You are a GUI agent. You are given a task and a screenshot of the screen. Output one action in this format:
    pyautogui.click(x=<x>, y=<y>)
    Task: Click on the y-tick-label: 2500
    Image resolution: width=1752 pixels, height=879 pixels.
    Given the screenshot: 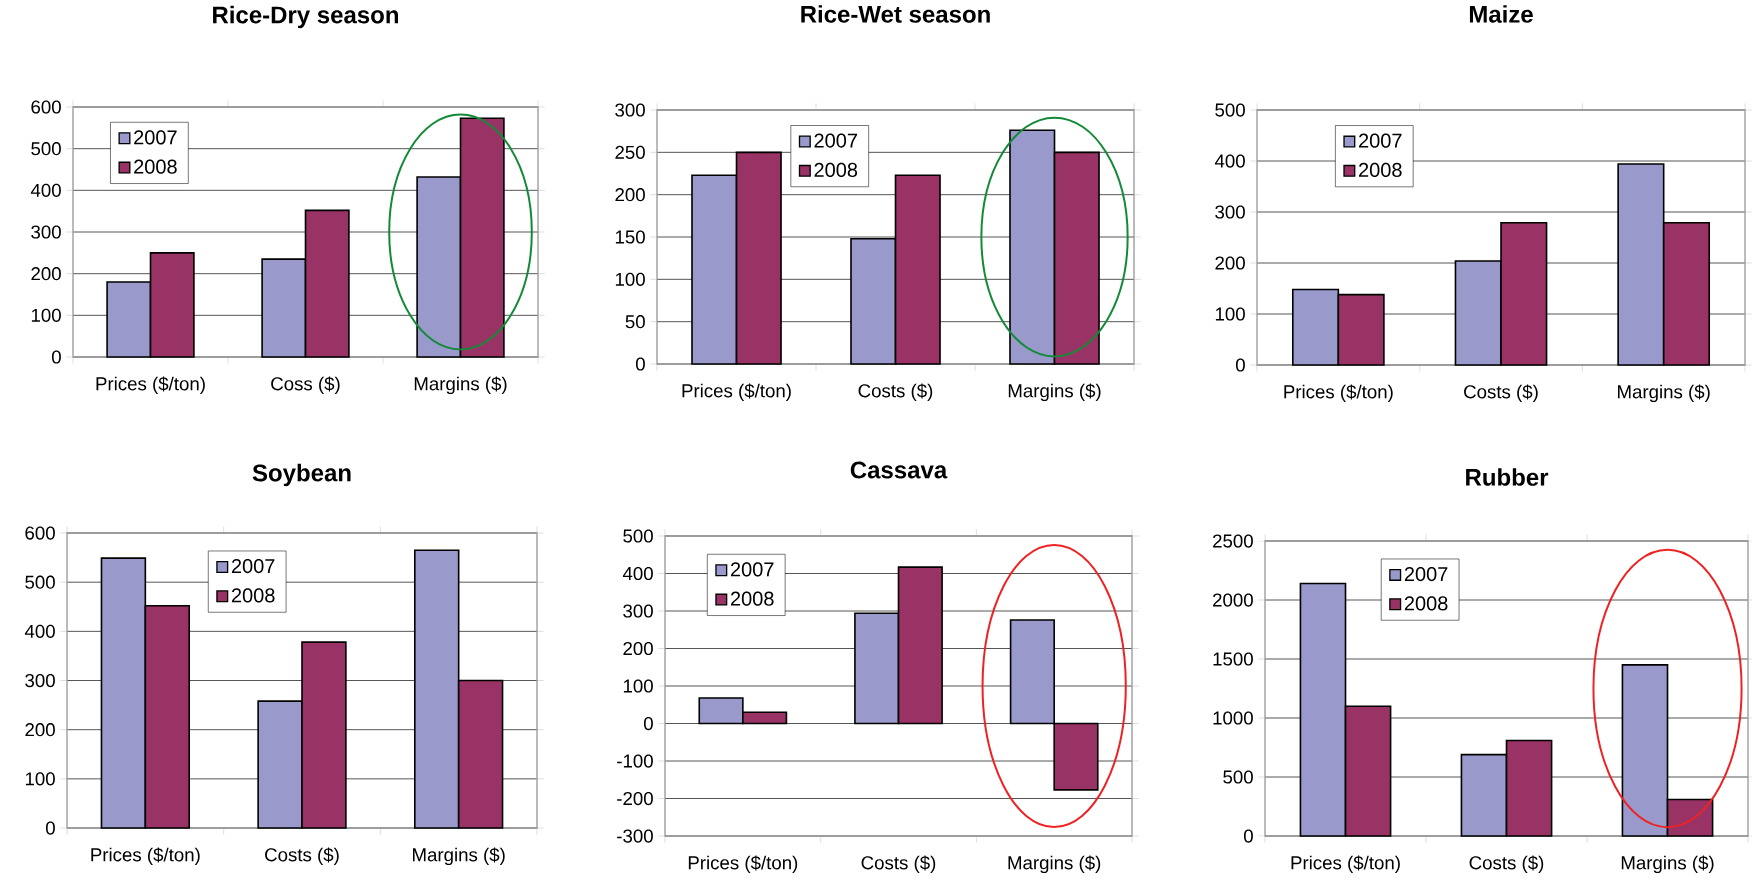 What is the action you would take?
    pyautogui.click(x=1233, y=541)
    